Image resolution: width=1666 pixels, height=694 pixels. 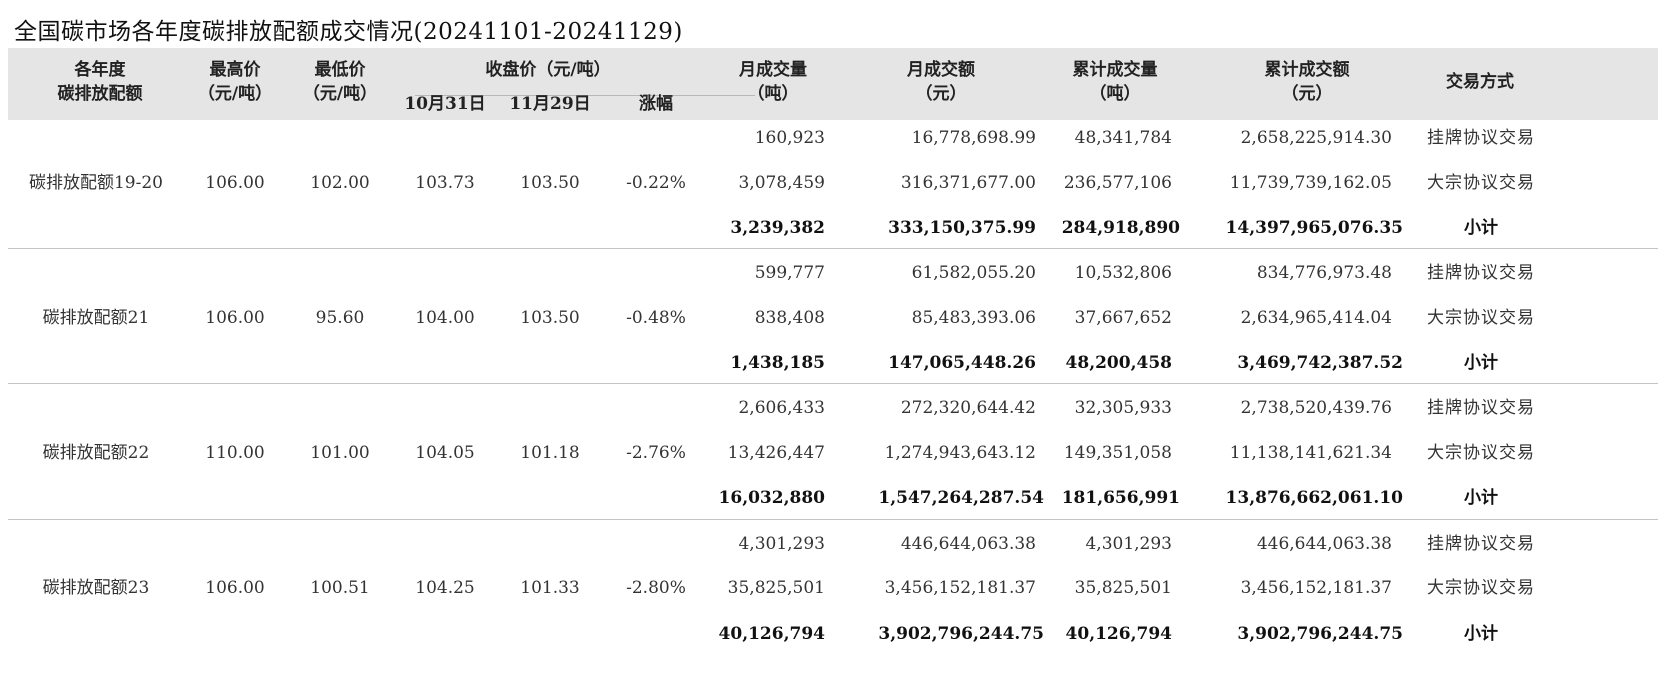 What do you see at coordinates (96, 183) in the screenshot?
I see `group-name: 碳排放配额19-20` at bounding box center [96, 183].